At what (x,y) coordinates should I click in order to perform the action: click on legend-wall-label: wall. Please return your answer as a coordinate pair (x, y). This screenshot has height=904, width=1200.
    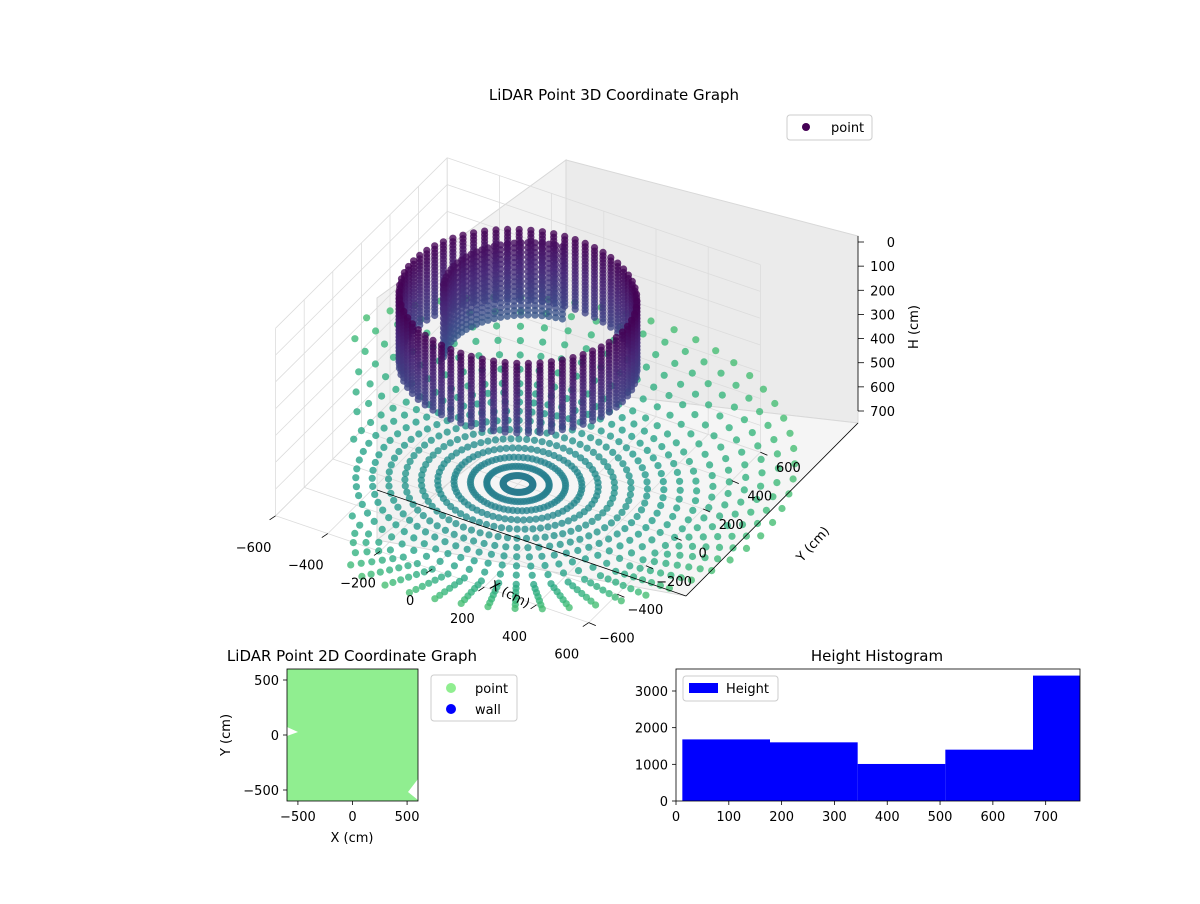
    Looking at the image, I should click on (488, 710).